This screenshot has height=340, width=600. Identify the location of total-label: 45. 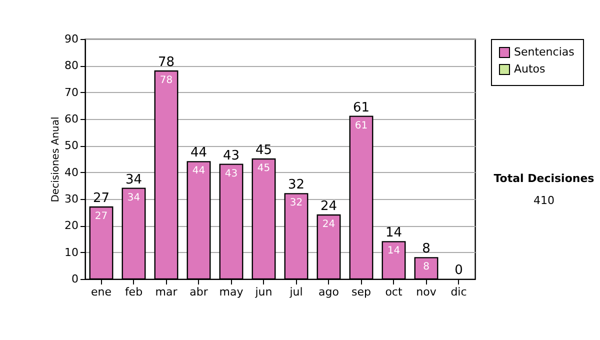
(263, 150).